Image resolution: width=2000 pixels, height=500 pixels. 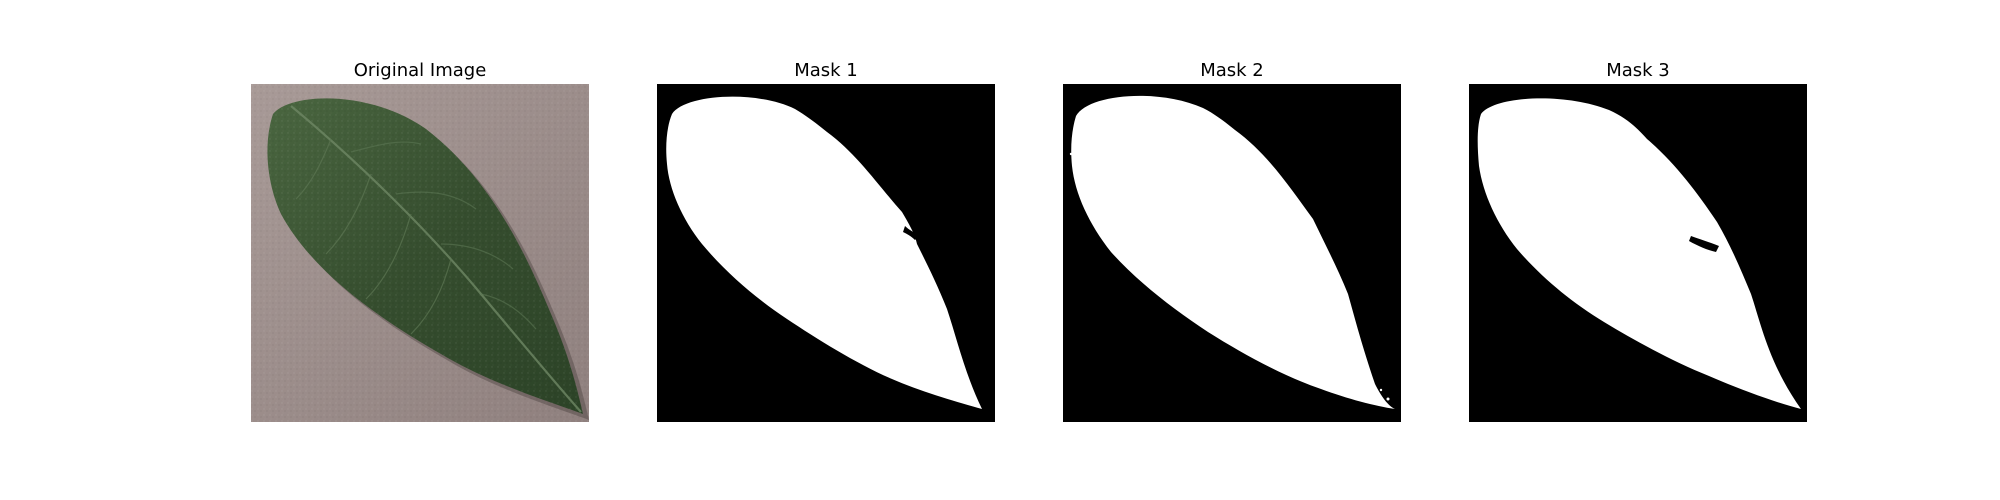 I want to click on mask-3-image, so click(x=1638, y=253).